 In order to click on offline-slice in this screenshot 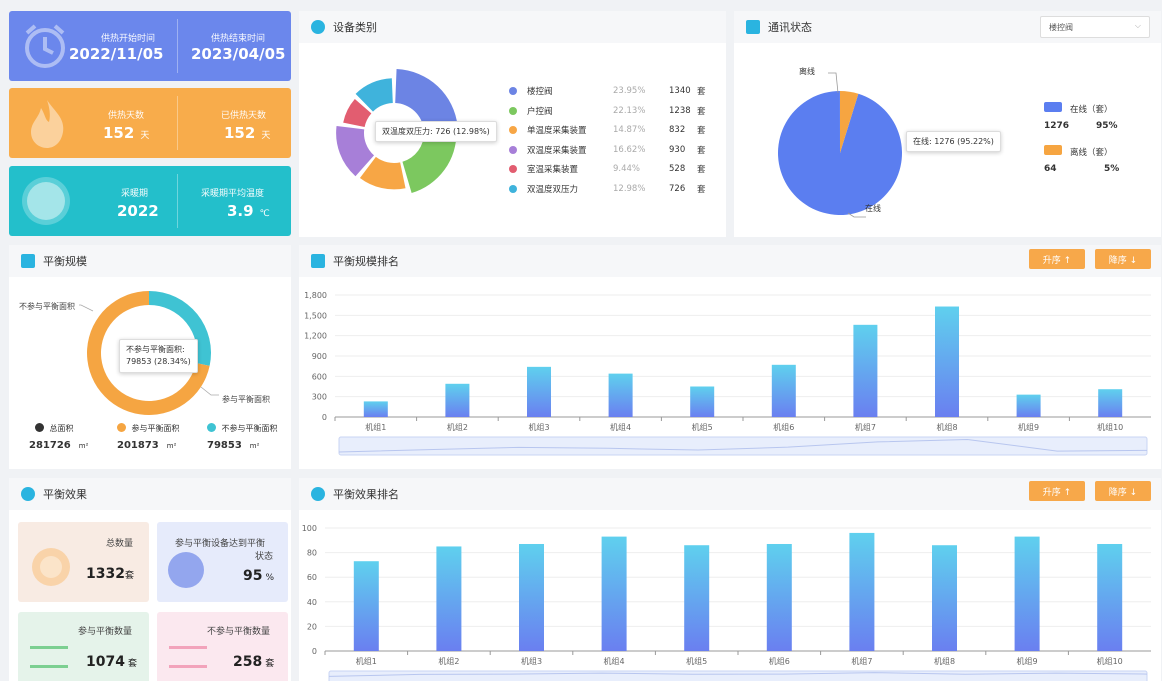, I will do `click(849, 122)`.